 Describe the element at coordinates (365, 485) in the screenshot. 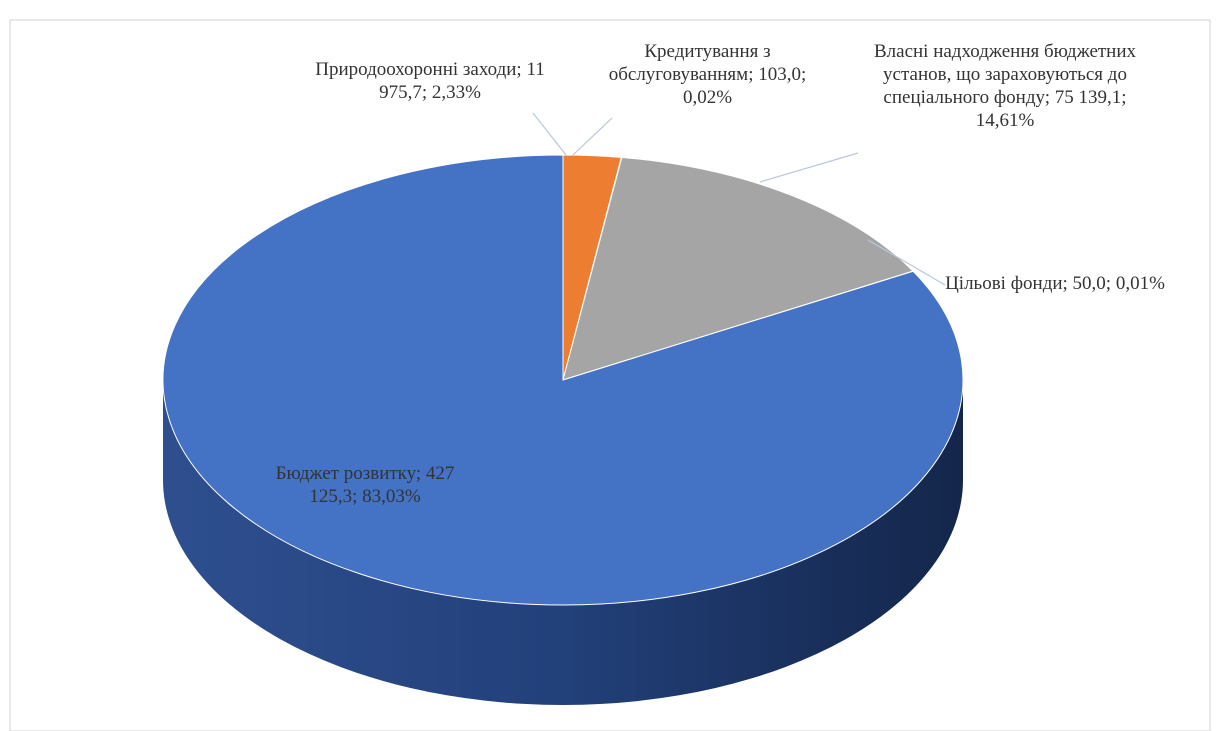

I see `data-label: Бюджет розвитку; 427 125,3; 83,03%` at that location.